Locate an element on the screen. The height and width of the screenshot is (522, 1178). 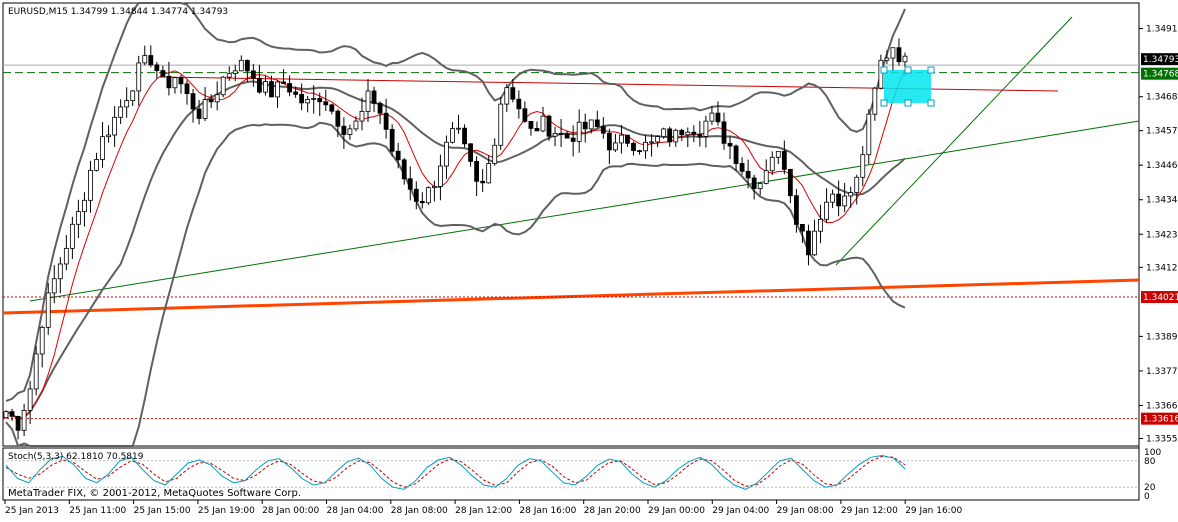
stoch-axis-label: 80 is located at coordinates (1150, 462).